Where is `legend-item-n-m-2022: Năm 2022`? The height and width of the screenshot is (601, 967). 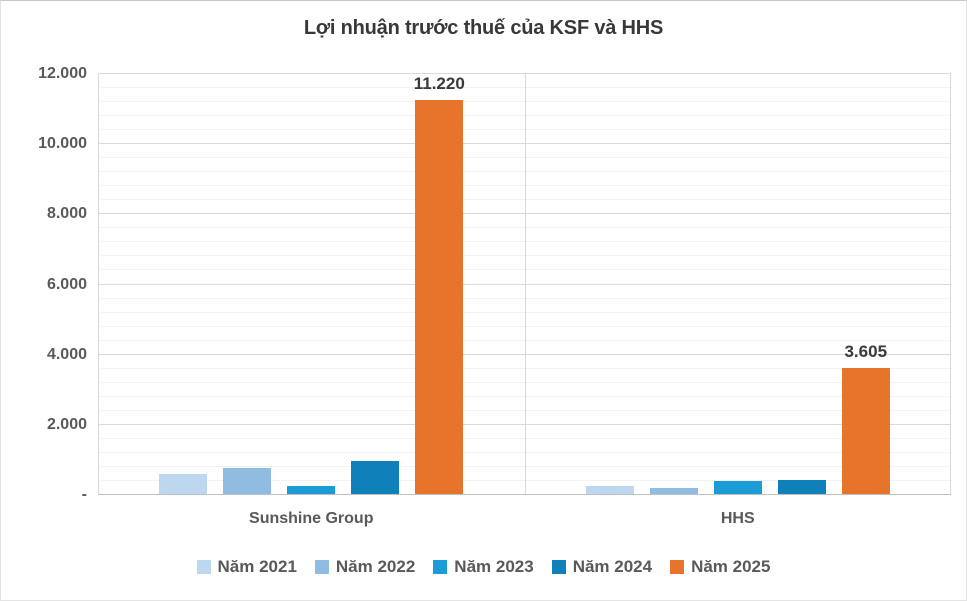
legend-item-n-m-2022: Năm 2022 is located at coordinates (365, 567).